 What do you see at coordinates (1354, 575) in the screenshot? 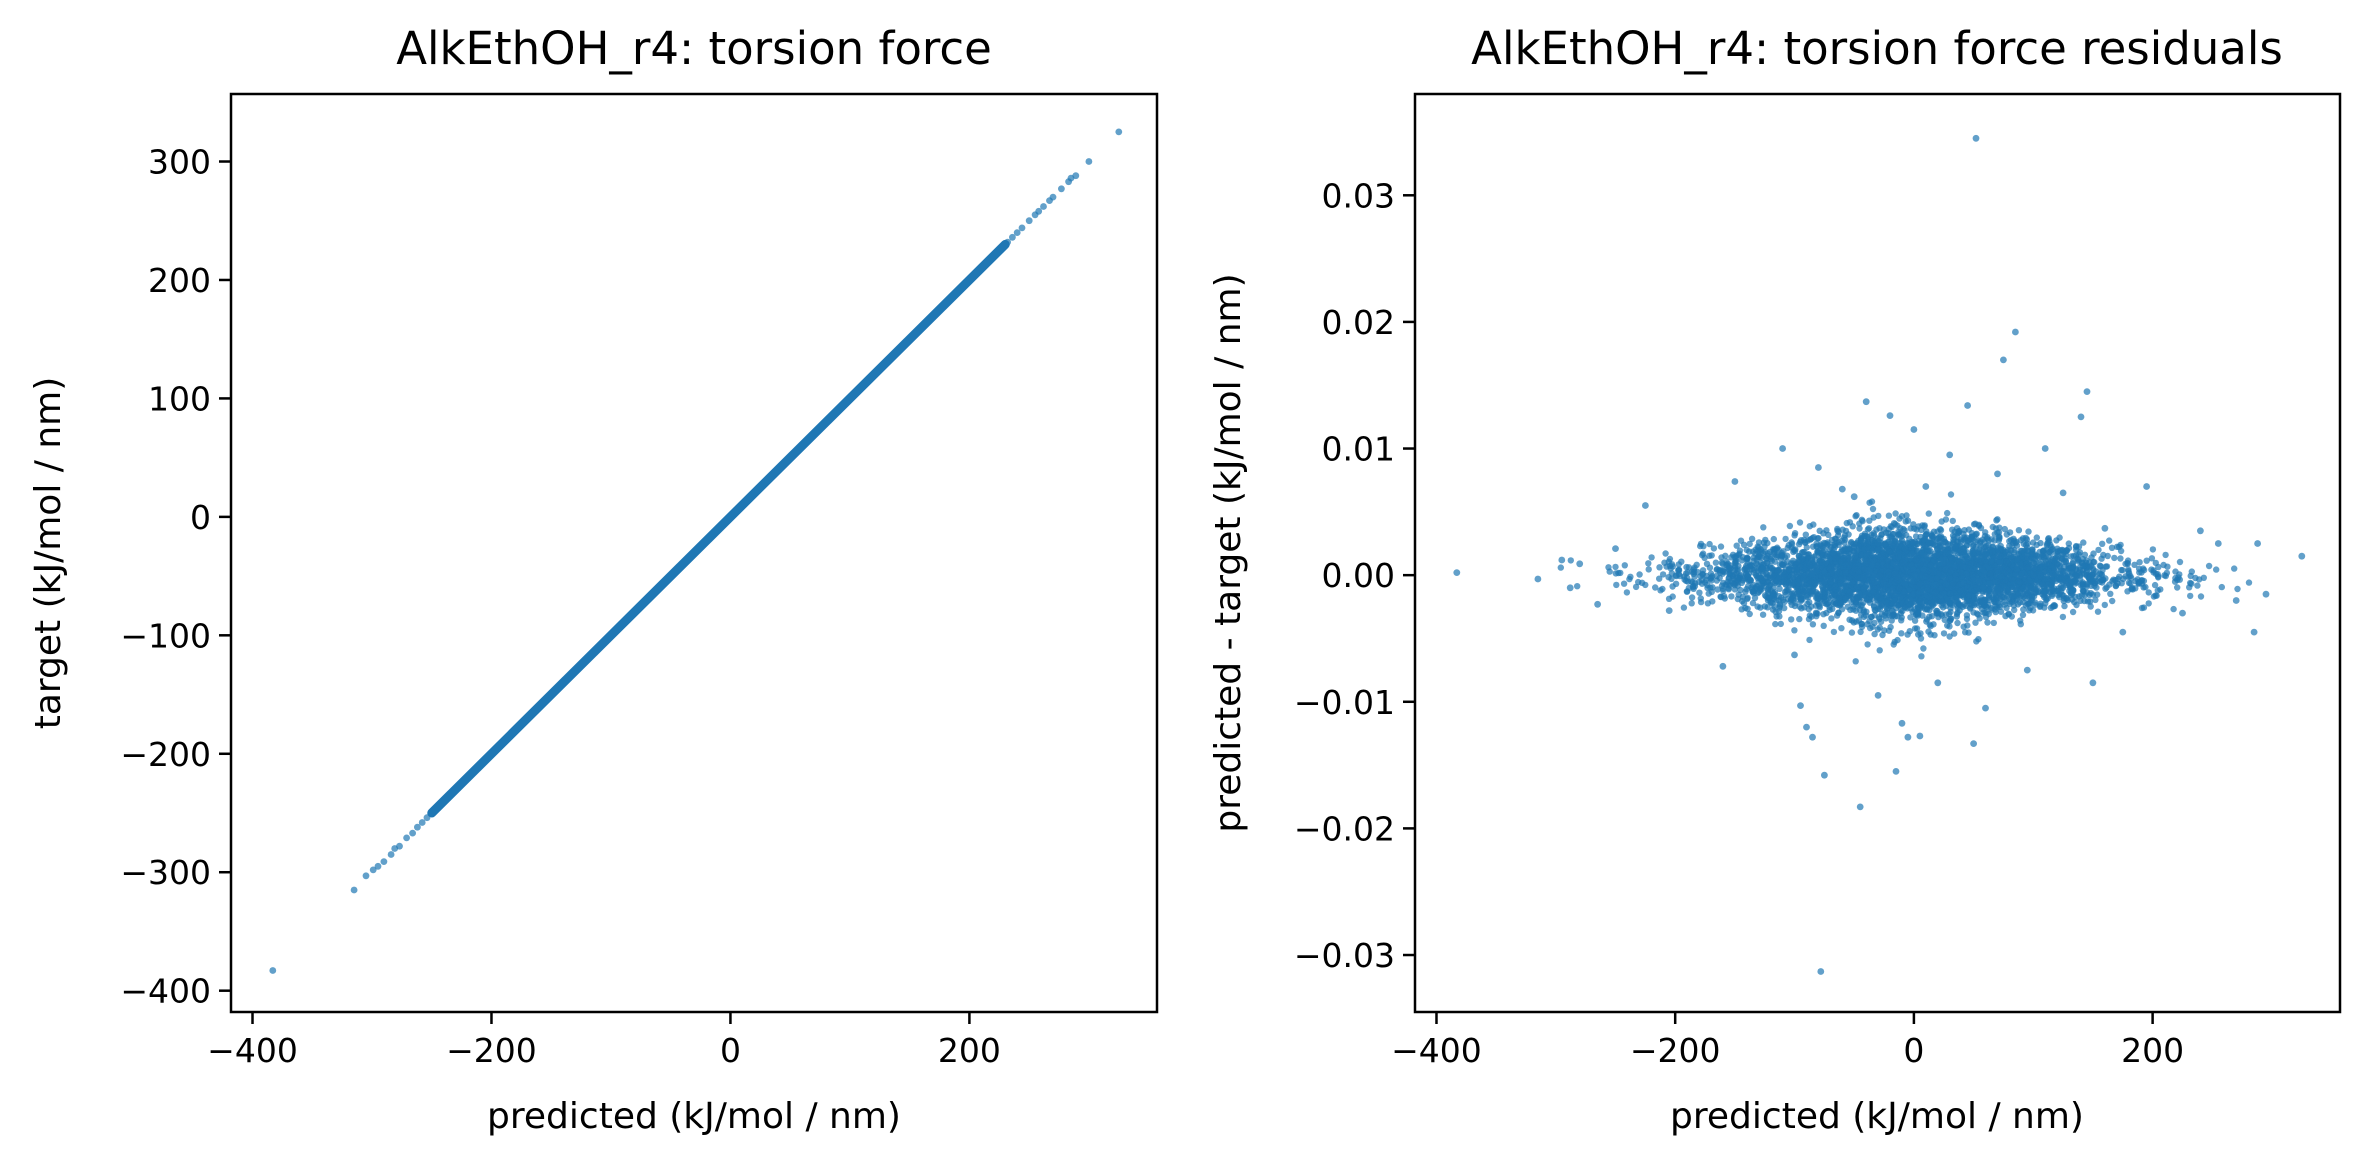
I see `y-axis-ticks: −0.03−0.02−0.010.000.010.020.03` at bounding box center [1354, 575].